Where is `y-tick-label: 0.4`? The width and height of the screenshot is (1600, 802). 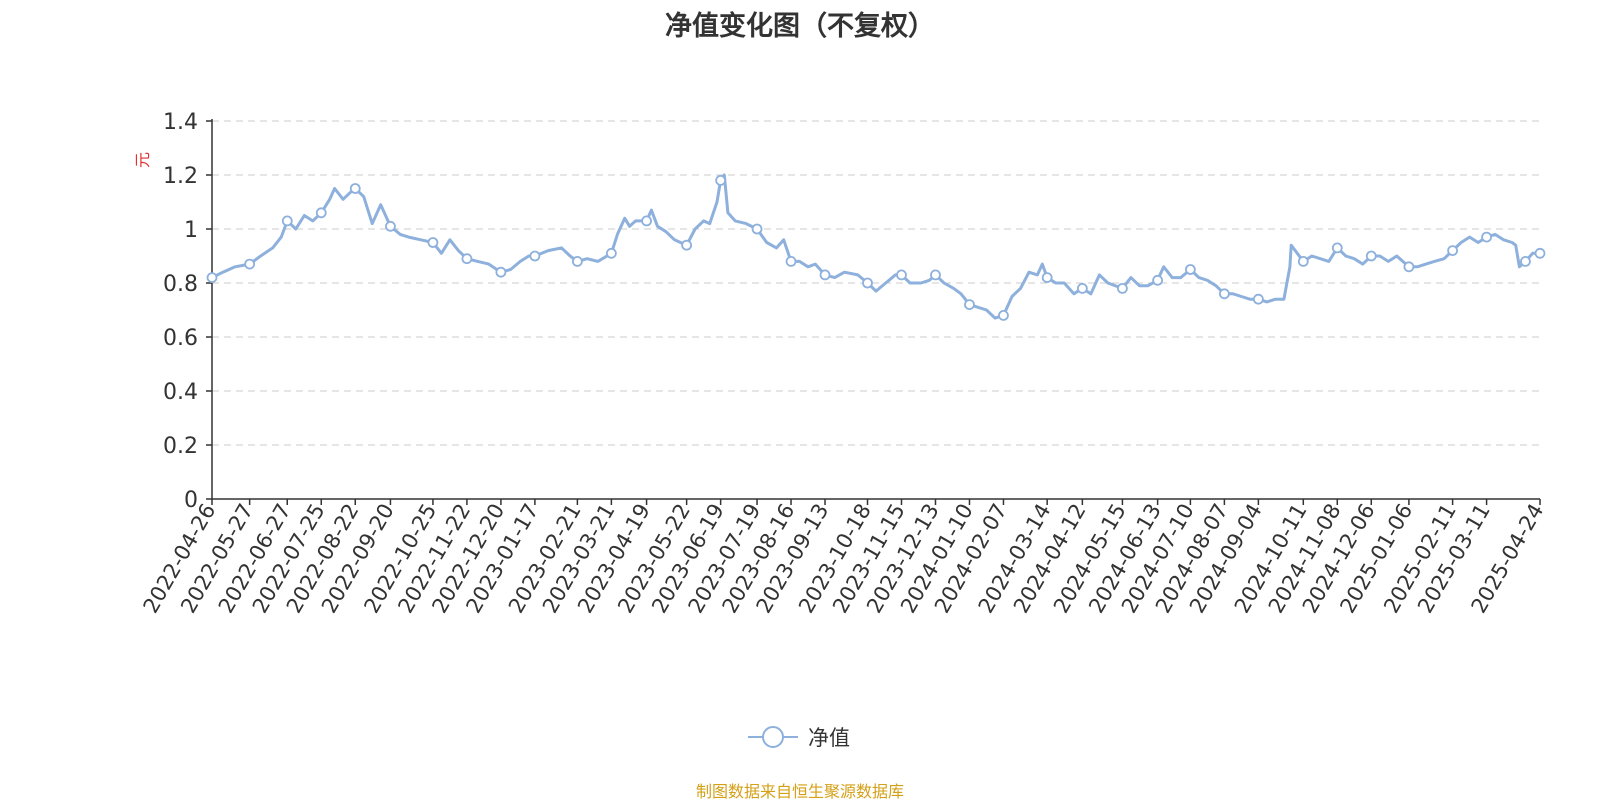
y-tick-label: 0.4 is located at coordinates (180, 392).